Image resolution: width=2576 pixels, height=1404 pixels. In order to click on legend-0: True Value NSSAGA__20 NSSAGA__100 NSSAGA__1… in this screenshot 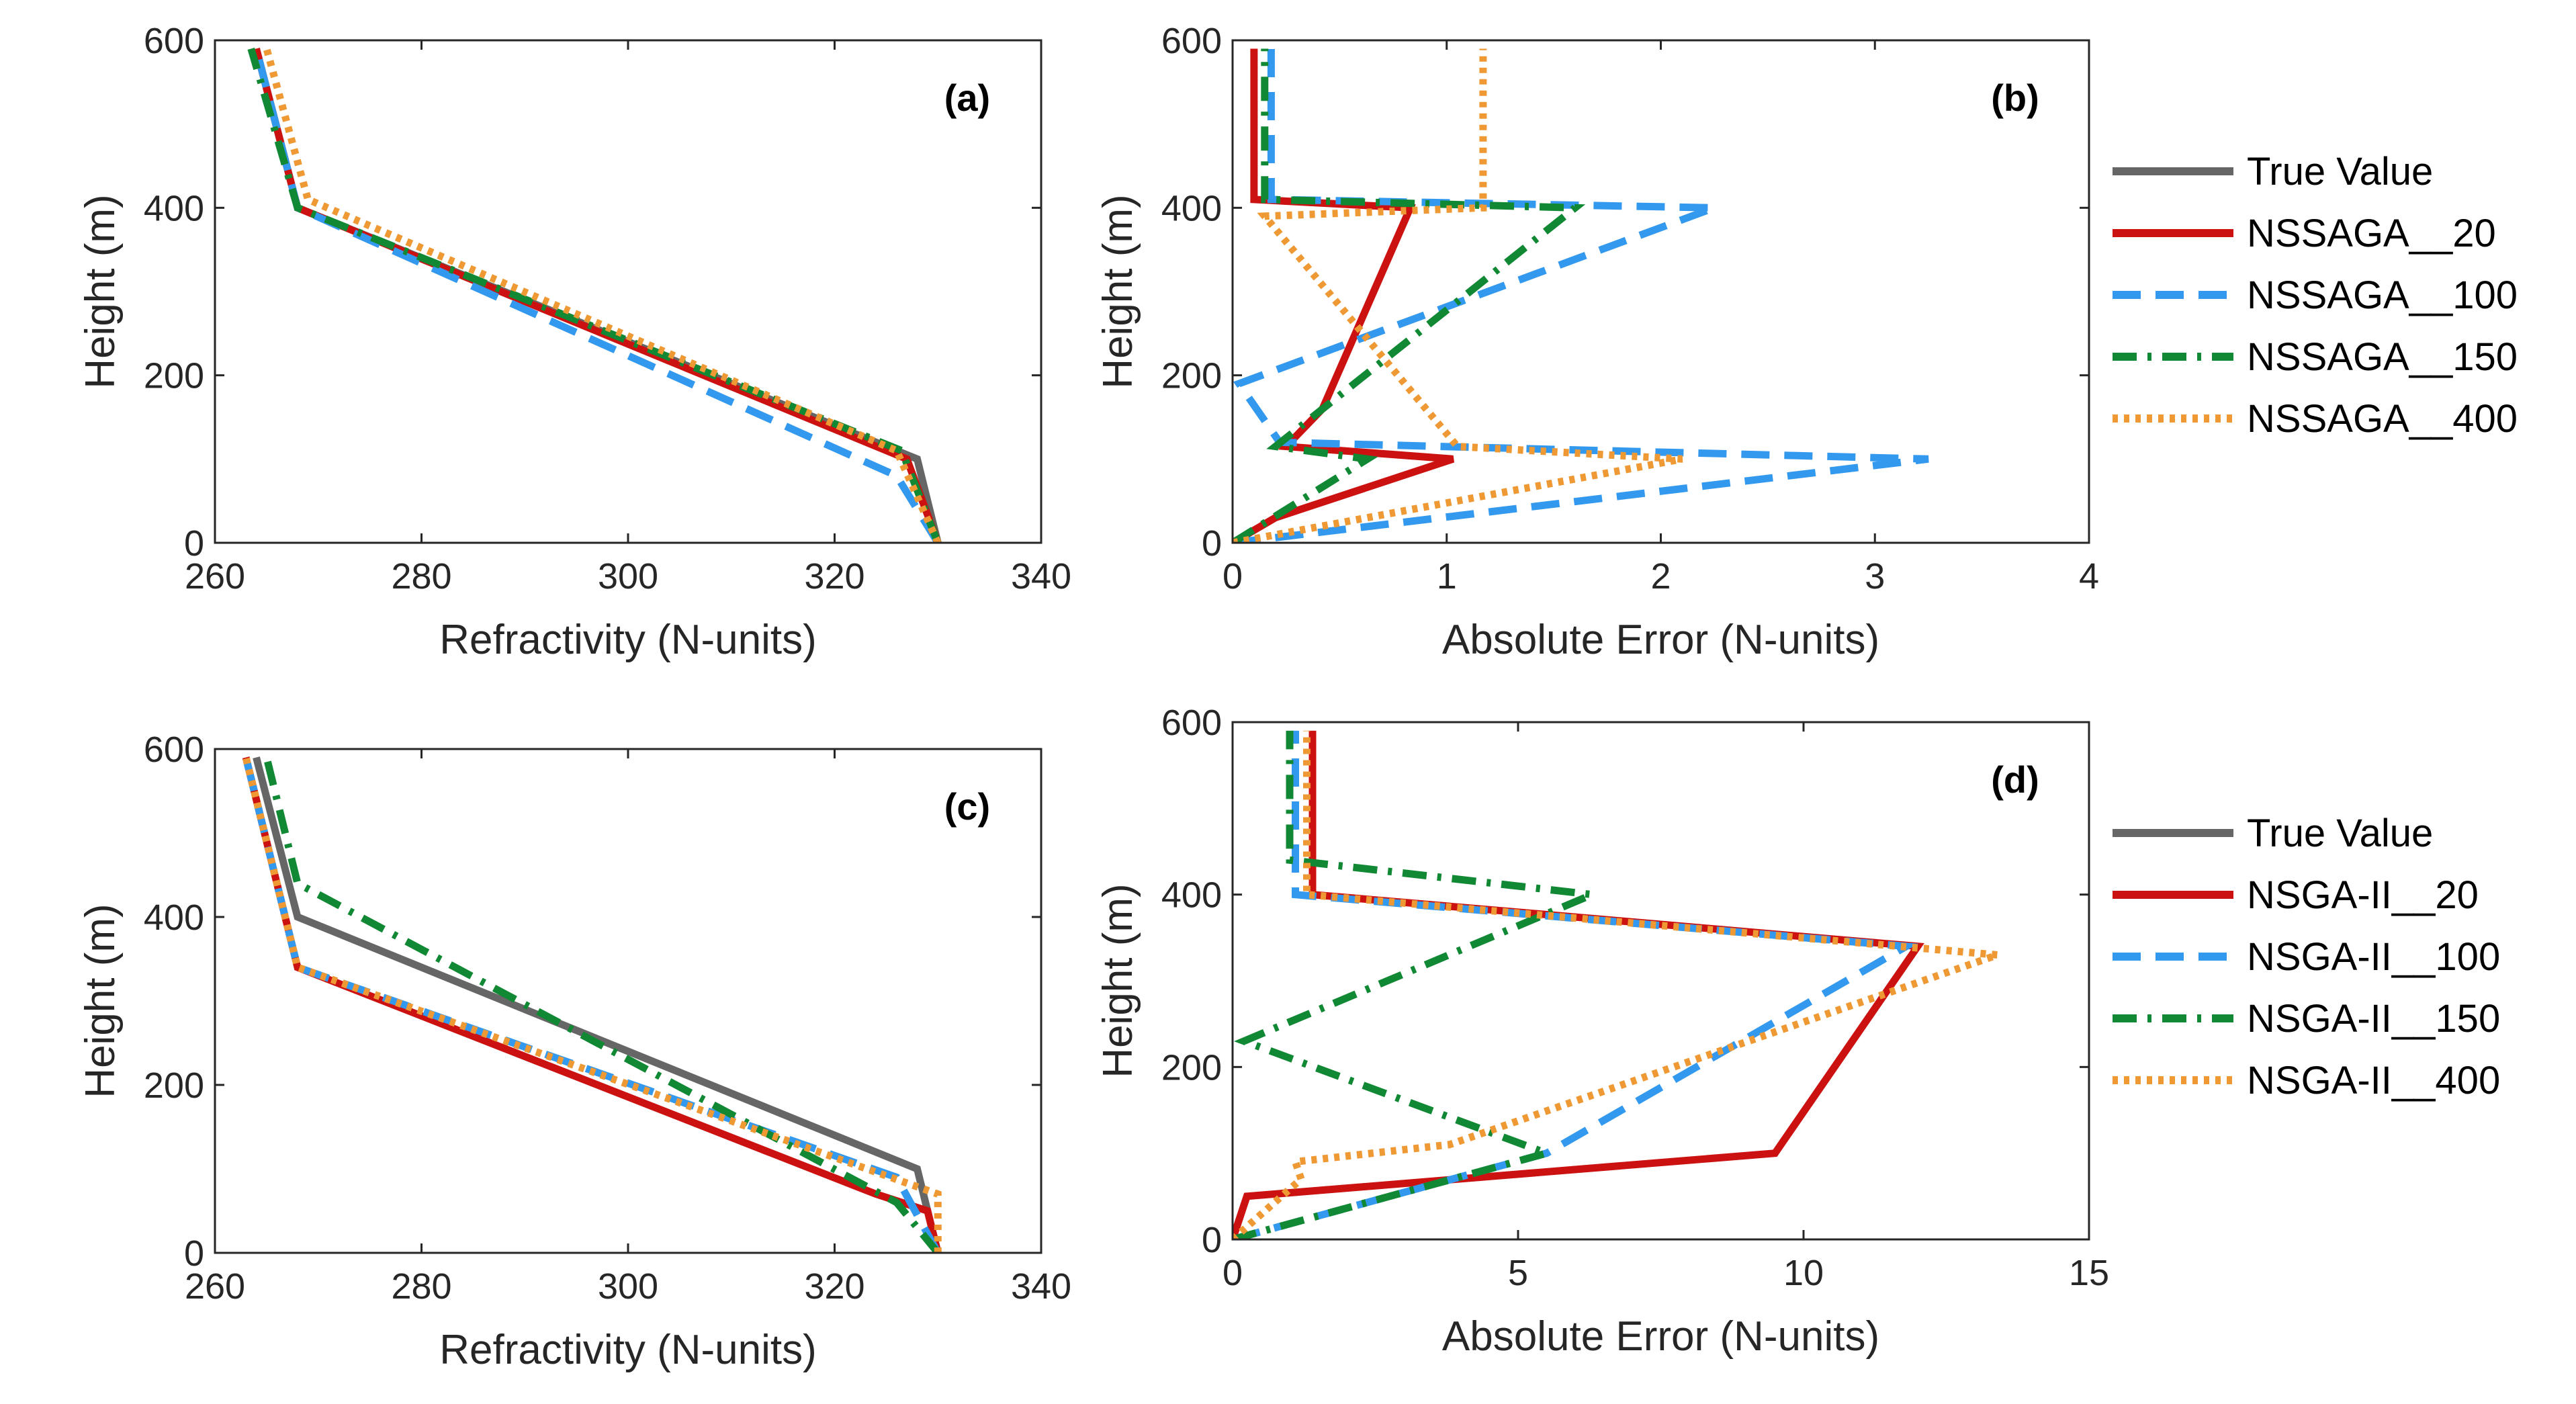, I will do `click(2315, 295)`.